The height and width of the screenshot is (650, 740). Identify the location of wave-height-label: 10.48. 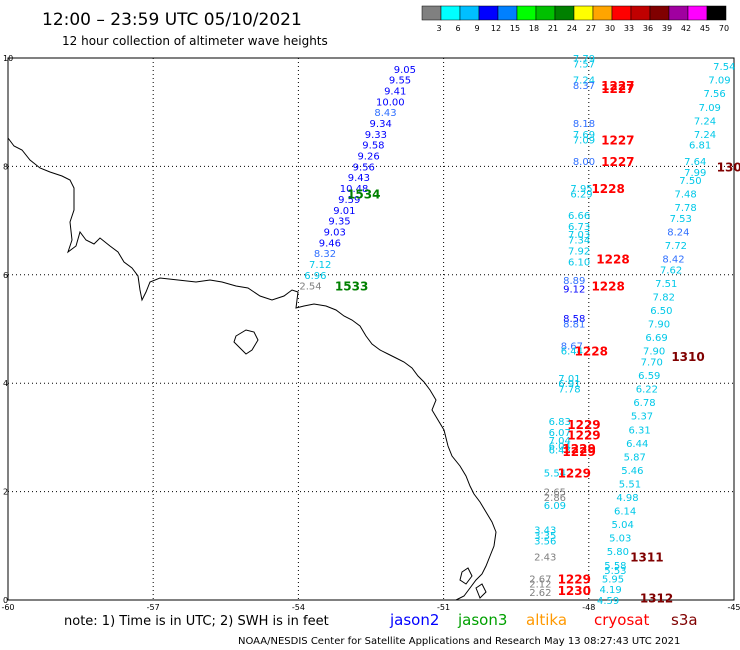
(354, 189).